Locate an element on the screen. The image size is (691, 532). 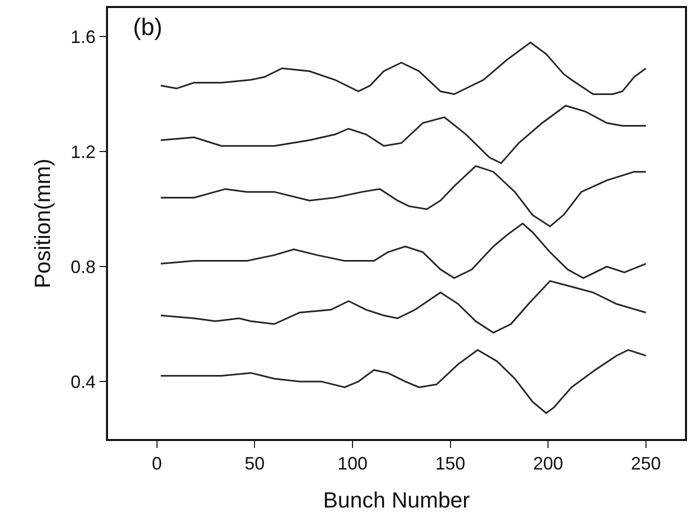
x-tick-label: 0 is located at coordinates (157, 463).